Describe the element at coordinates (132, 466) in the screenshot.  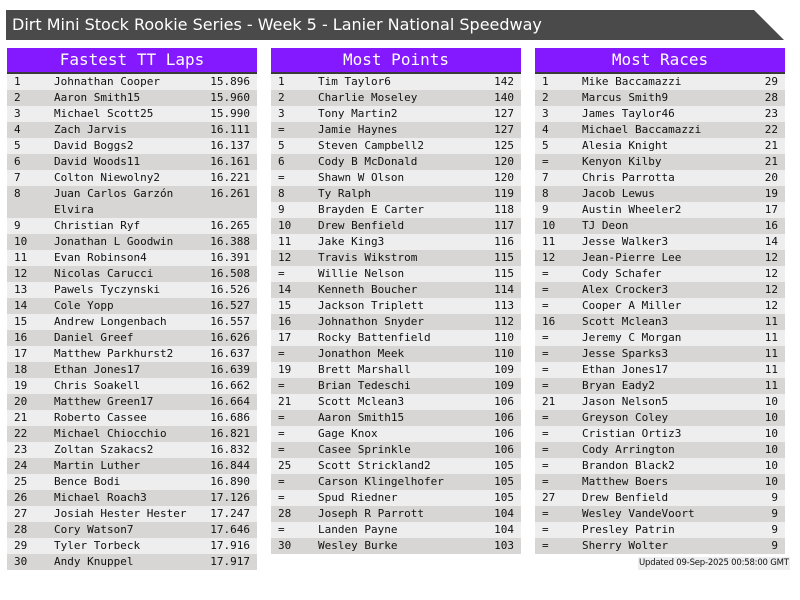
I see `table-row: 24 Martin Luther 16.844` at that location.